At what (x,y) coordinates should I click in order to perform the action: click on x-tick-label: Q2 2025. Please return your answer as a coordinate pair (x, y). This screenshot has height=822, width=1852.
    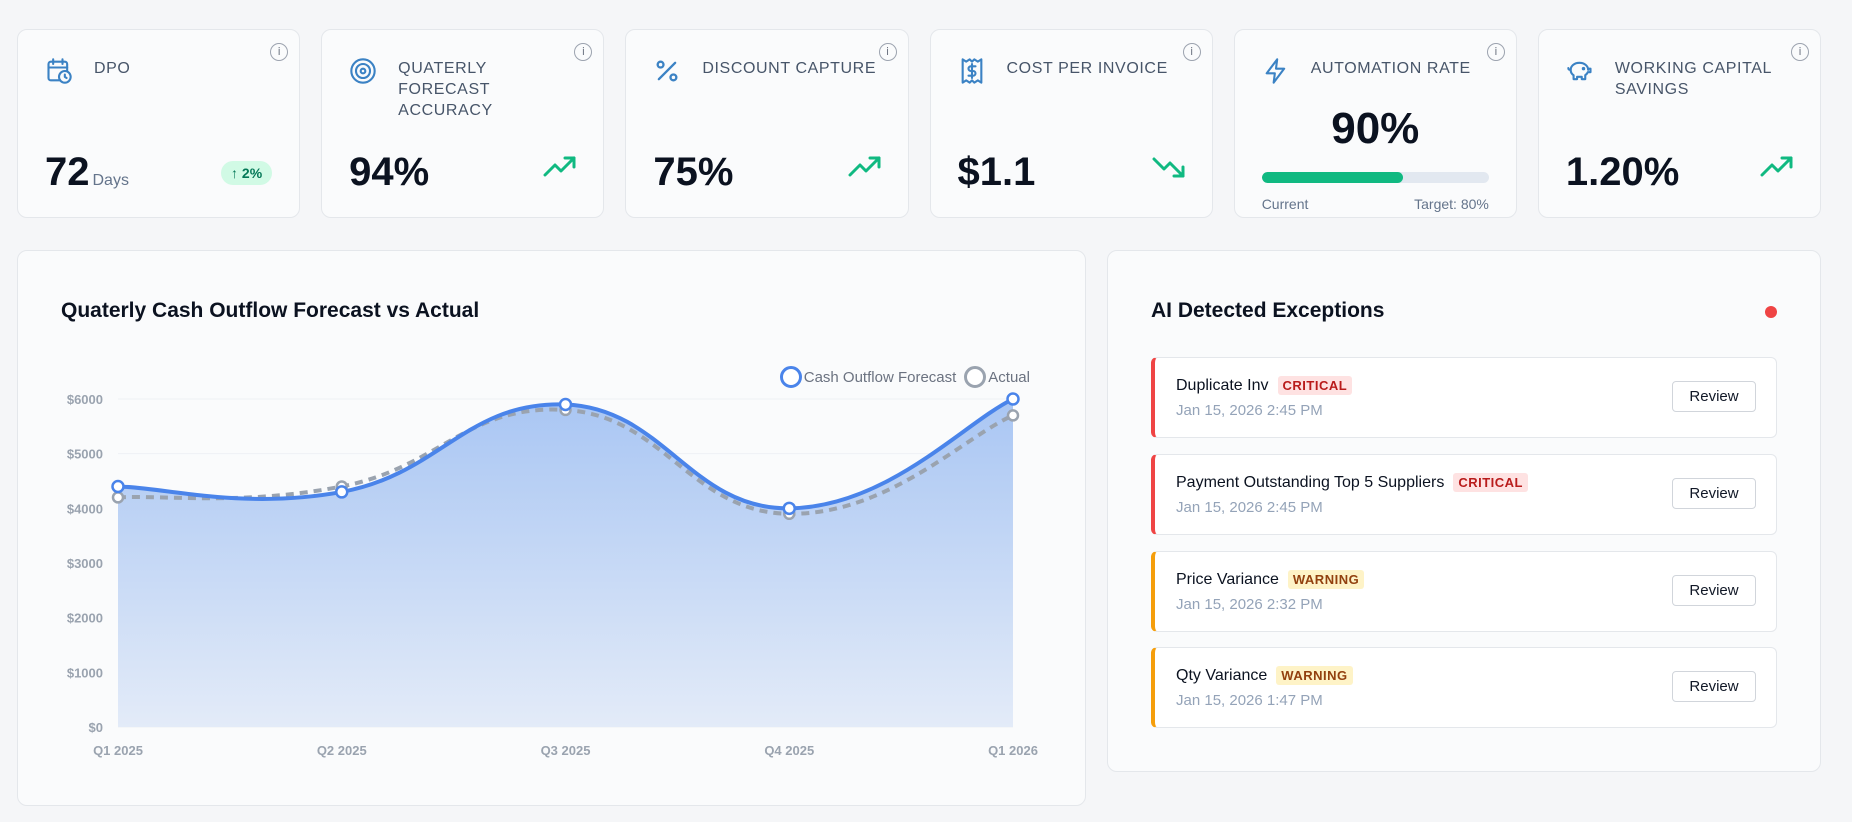
    Looking at the image, I should click on (342, 750).